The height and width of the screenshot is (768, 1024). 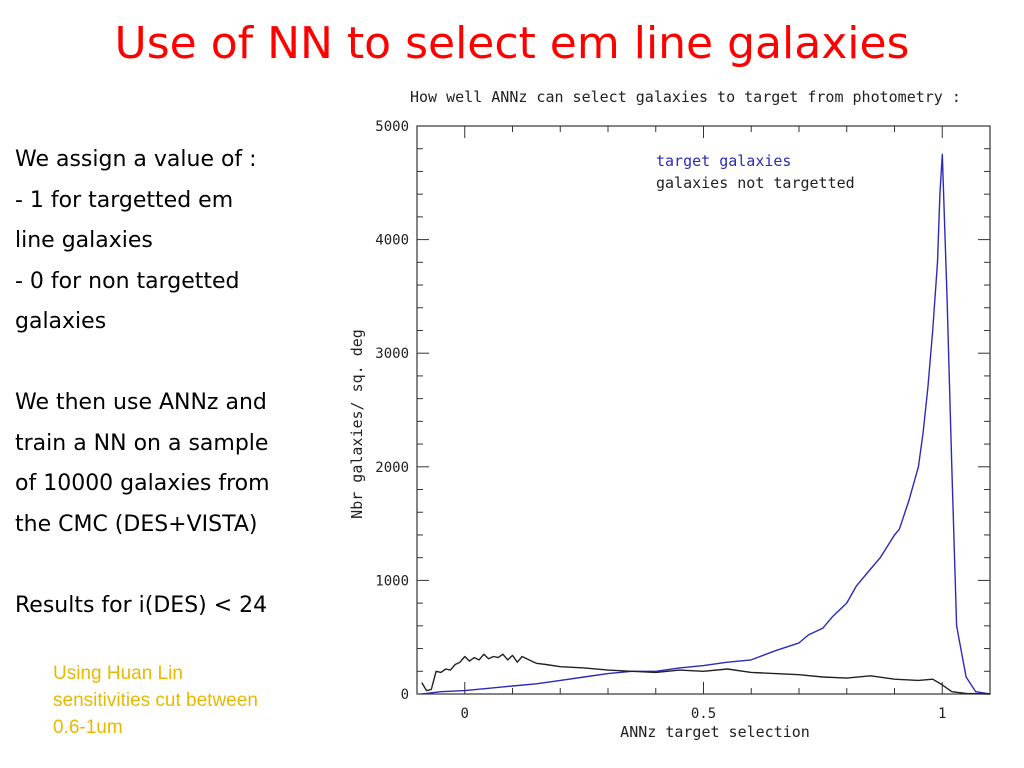 I want to click on legend-entry: target galaxies, so click(x=723, y=161).